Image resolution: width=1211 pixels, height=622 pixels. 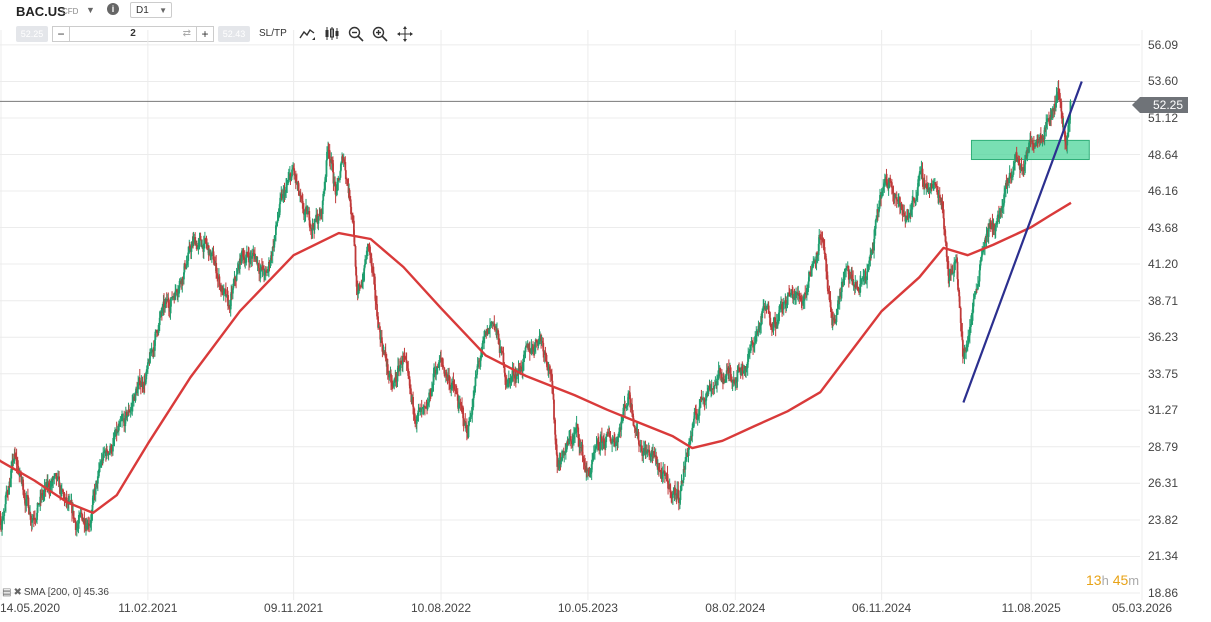 I want to click on info-icon: i, so click(x=113, y=9).